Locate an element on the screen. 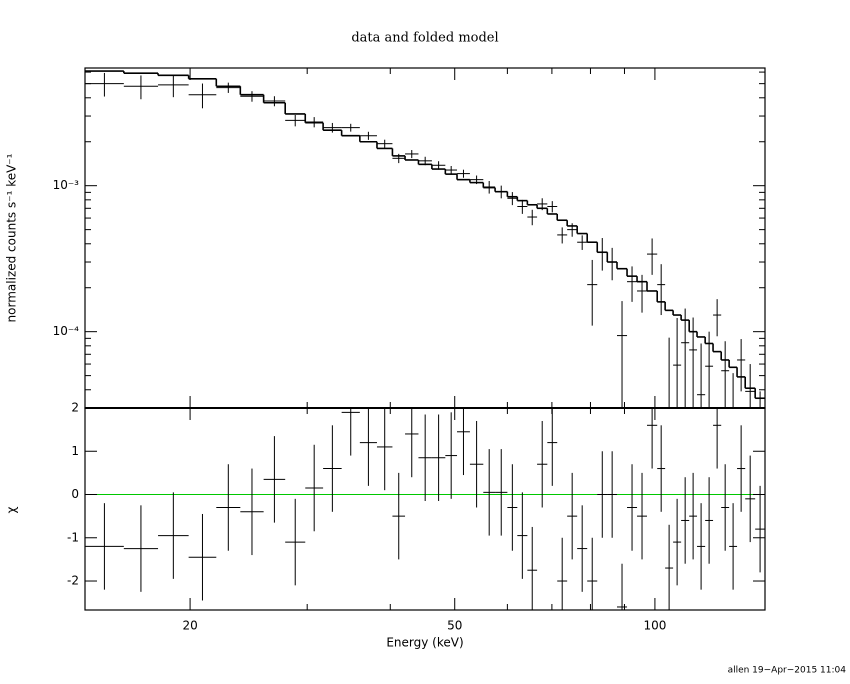  x-tick-label: 20 is located at coordinates (189, 626).